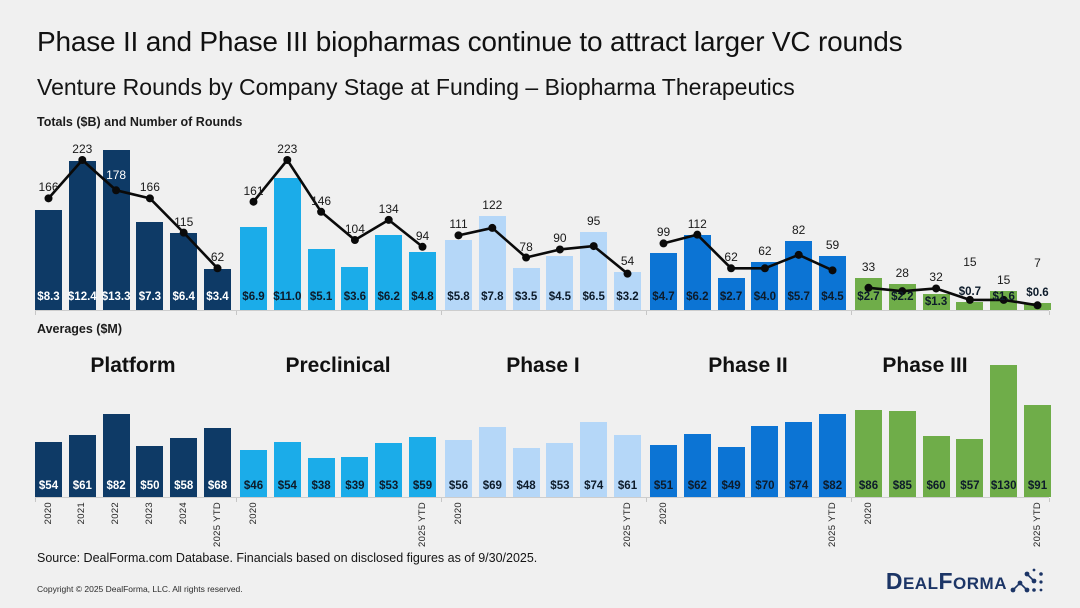 The width and height of the screenshot is (1080, 608). What do you see at coordinates (183, 513) in the screenshot?
I see `x-axis-year-label: 2024` at bounding box center [183, 513].